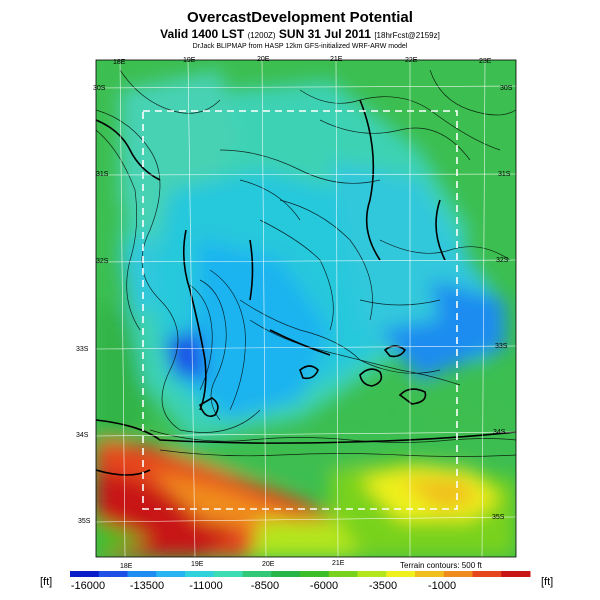 Image resolution: width=600 pixels, height=600 pixels. I want to click on colorbar-tick-label: -1000, so click(442, 586).